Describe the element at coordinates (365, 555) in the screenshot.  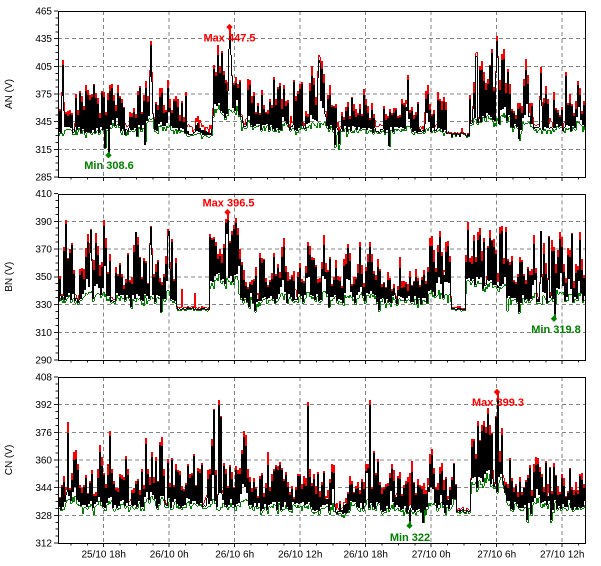
I see `svg-text: 26/10 18h` at that location.